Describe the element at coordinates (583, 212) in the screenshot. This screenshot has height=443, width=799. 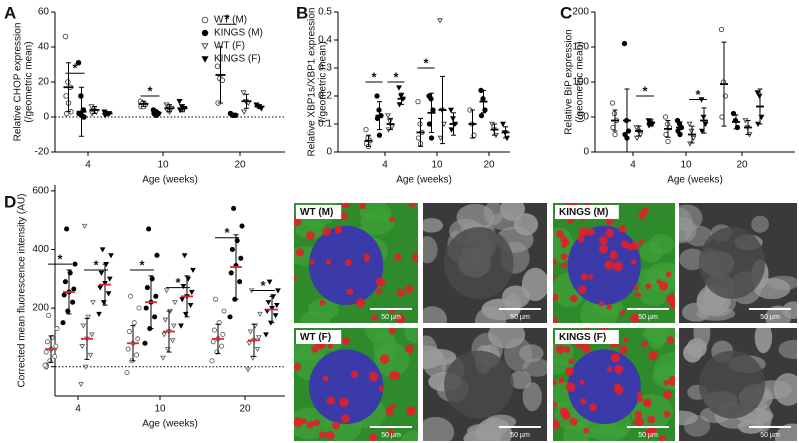
I see `image-label: KINGS (M)` at that location.